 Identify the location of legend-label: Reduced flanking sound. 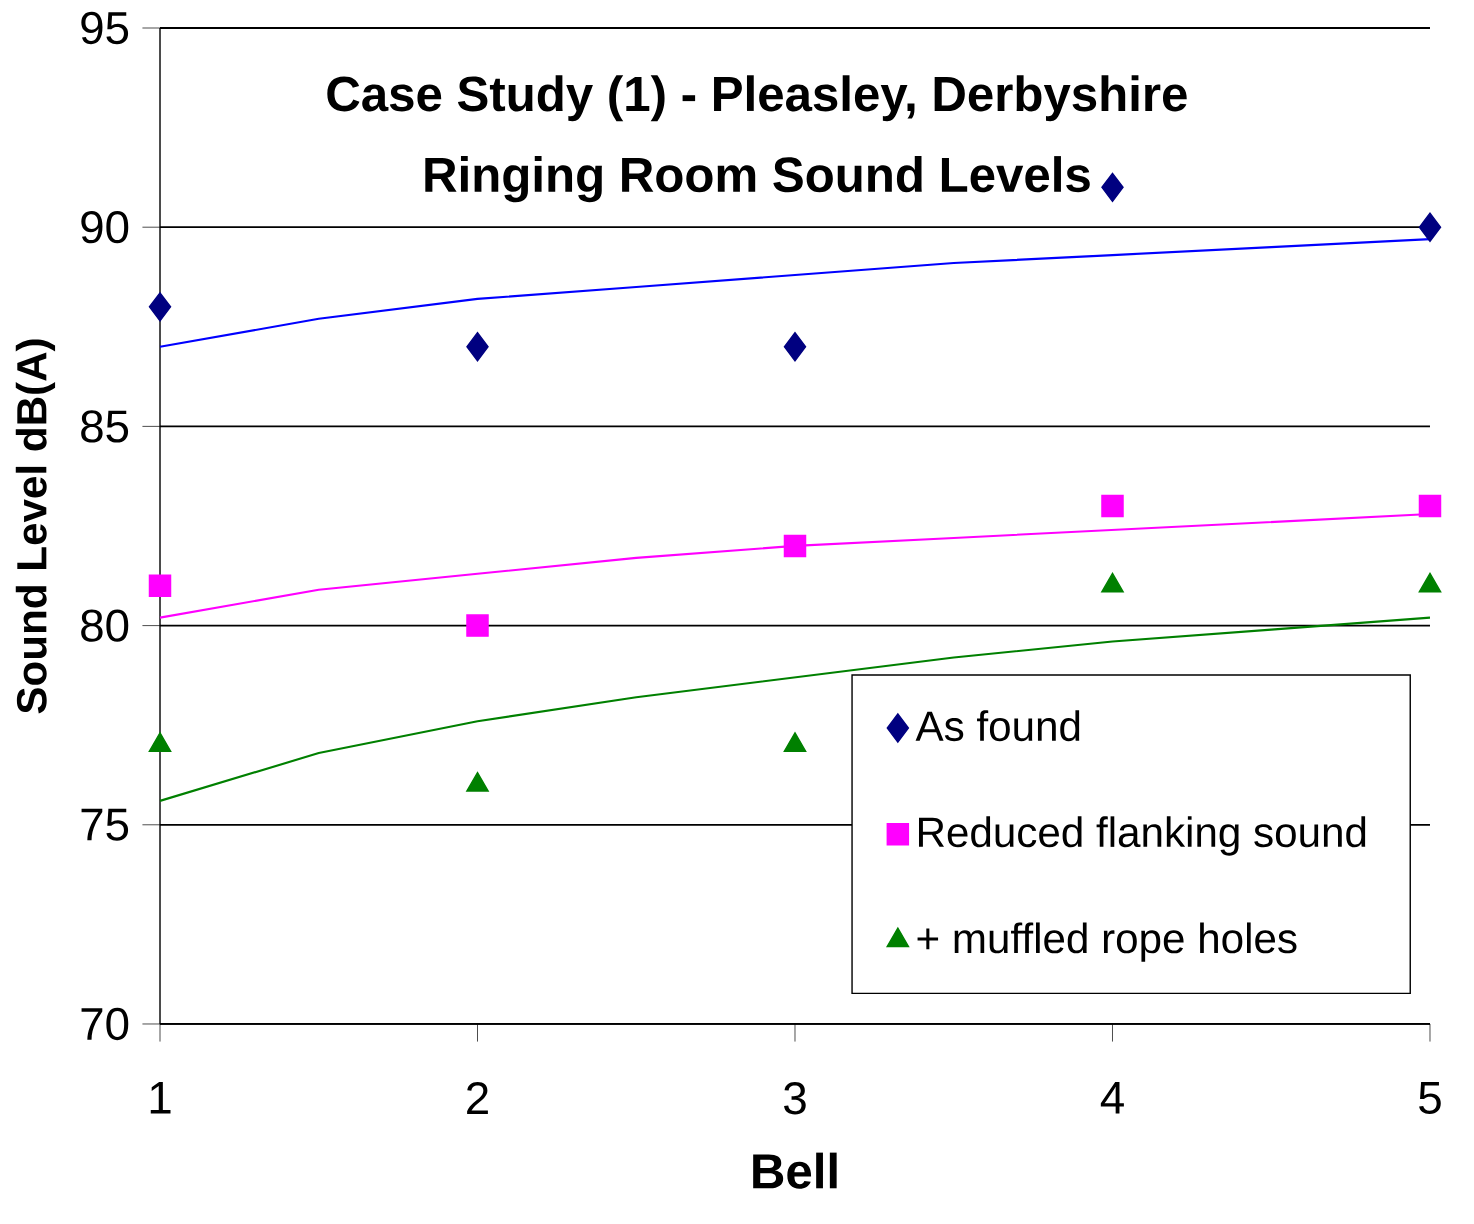
(1142, 836).